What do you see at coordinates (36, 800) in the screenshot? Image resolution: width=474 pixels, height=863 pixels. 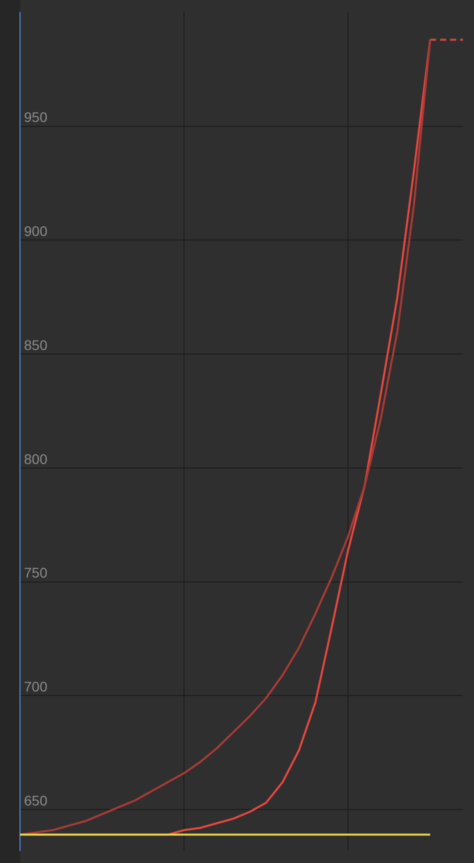 I see `y-tick-label: 650` at bounding box center [36, 800].